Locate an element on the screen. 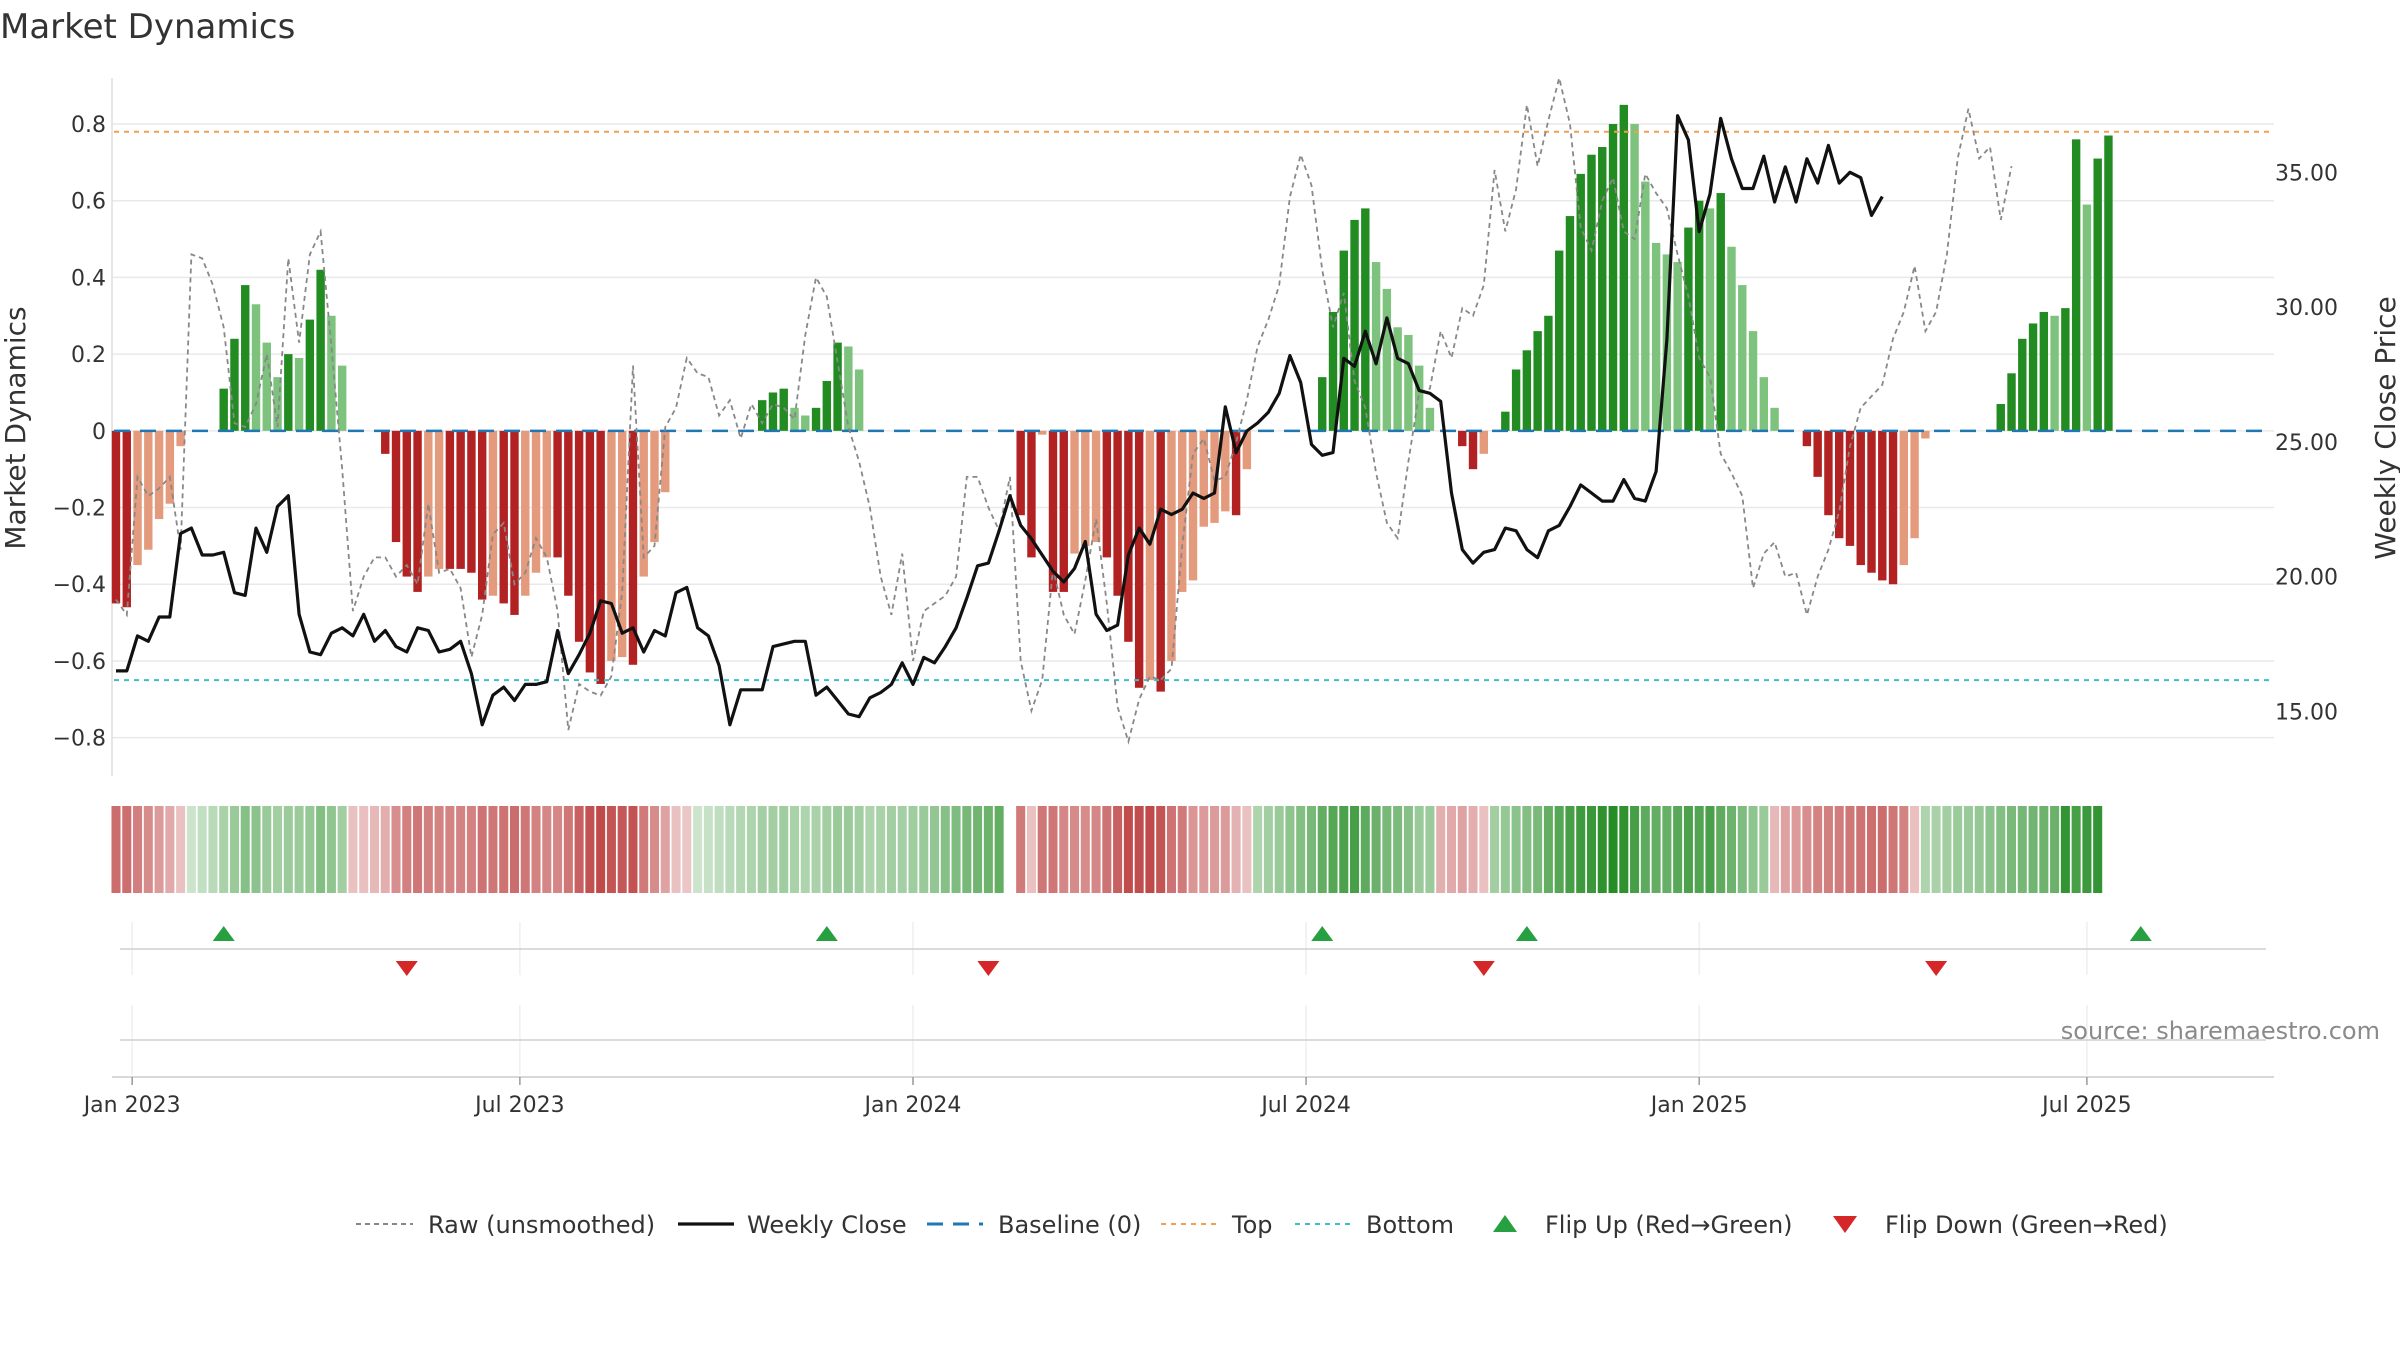 The height and width of the screenshot is (1350, 2400). y2-axis-ticks: 15.00 20.00 25.00 30.00 35.00 is located at coordinates (2306, 443).